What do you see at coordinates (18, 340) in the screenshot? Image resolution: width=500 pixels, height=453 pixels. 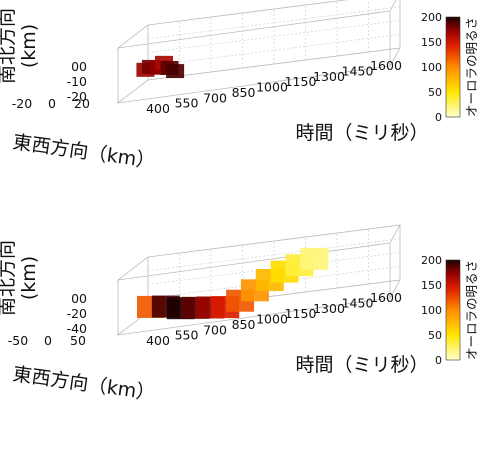 I see `ew-tick-label: -50` at bounding box center [18, 340].